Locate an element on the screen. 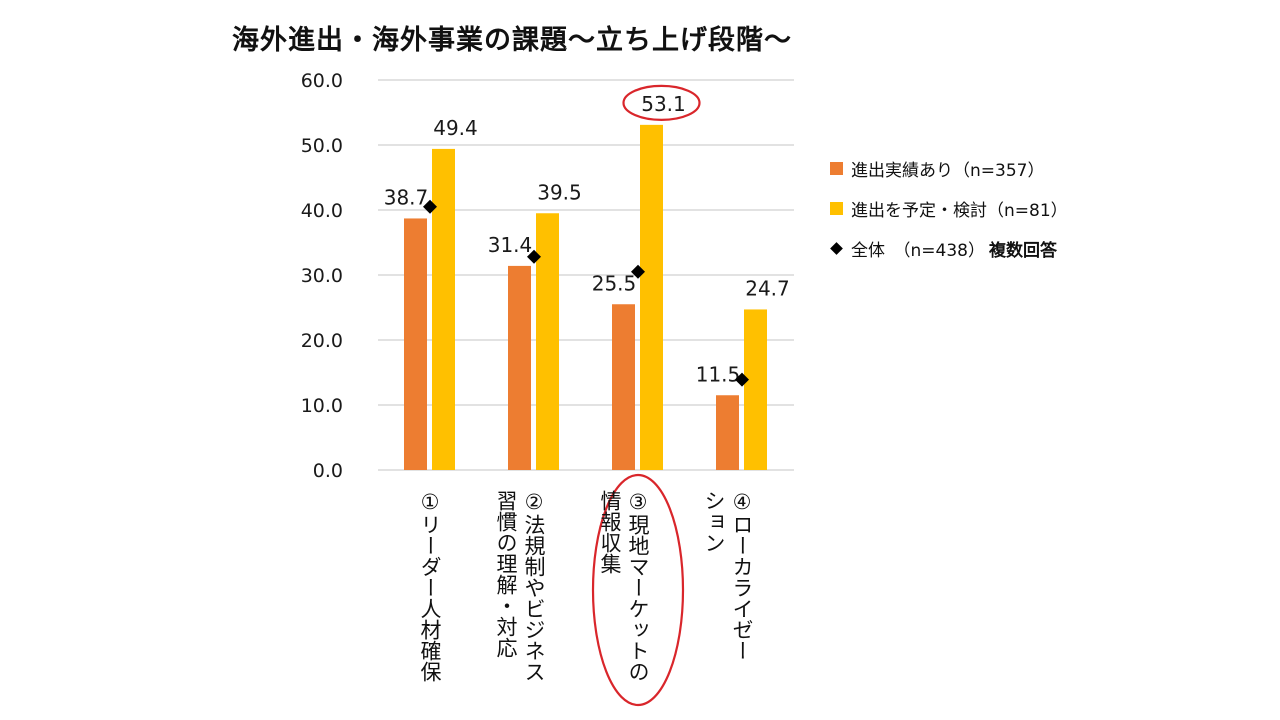  category-label-line: ①リーダー人材確保 is located at coordinates (430, 586).